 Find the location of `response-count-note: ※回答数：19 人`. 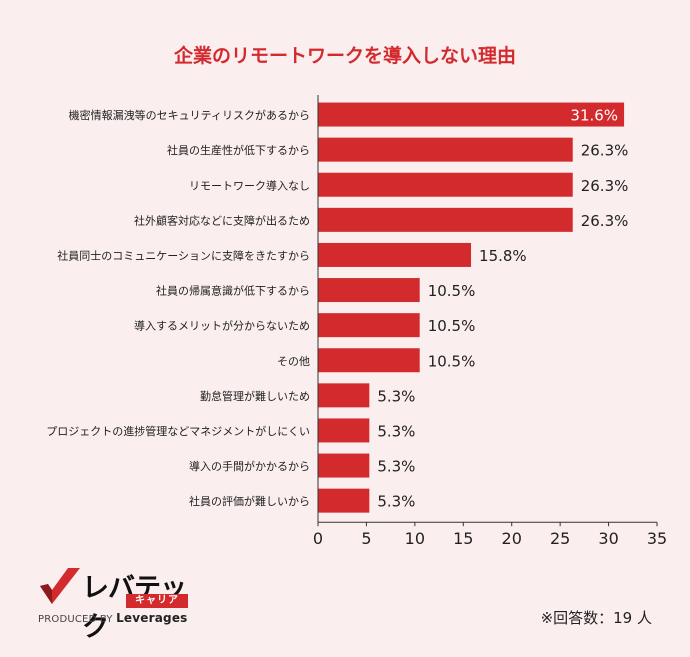

response-count-note: ※回答数：19 人 is located at coordinates (596, 618).